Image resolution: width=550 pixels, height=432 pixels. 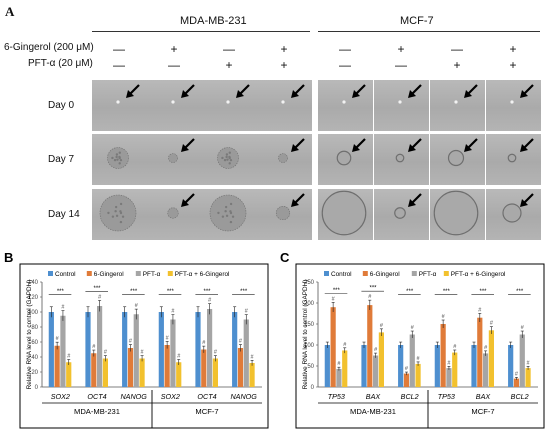 What do you see at coordinates (345, 49) in the screenshot?
I see `treatment-sign-gingerol-5: —` at bounding box center [345, 49].